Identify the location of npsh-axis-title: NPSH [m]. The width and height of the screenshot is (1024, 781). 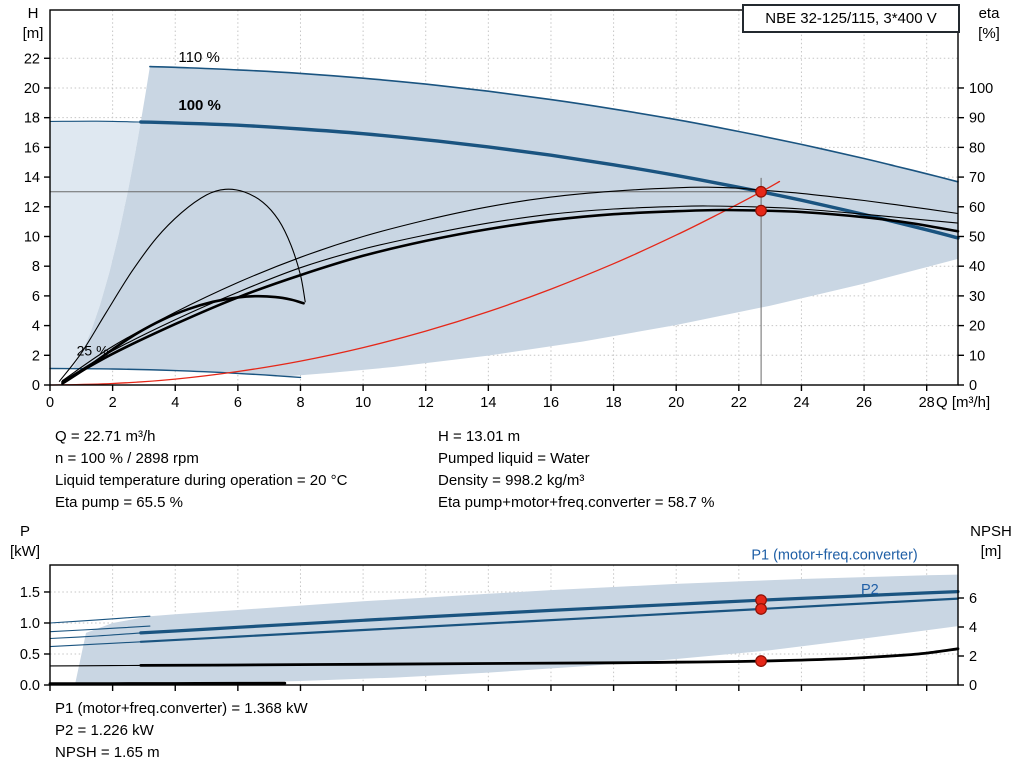
(991, 542).